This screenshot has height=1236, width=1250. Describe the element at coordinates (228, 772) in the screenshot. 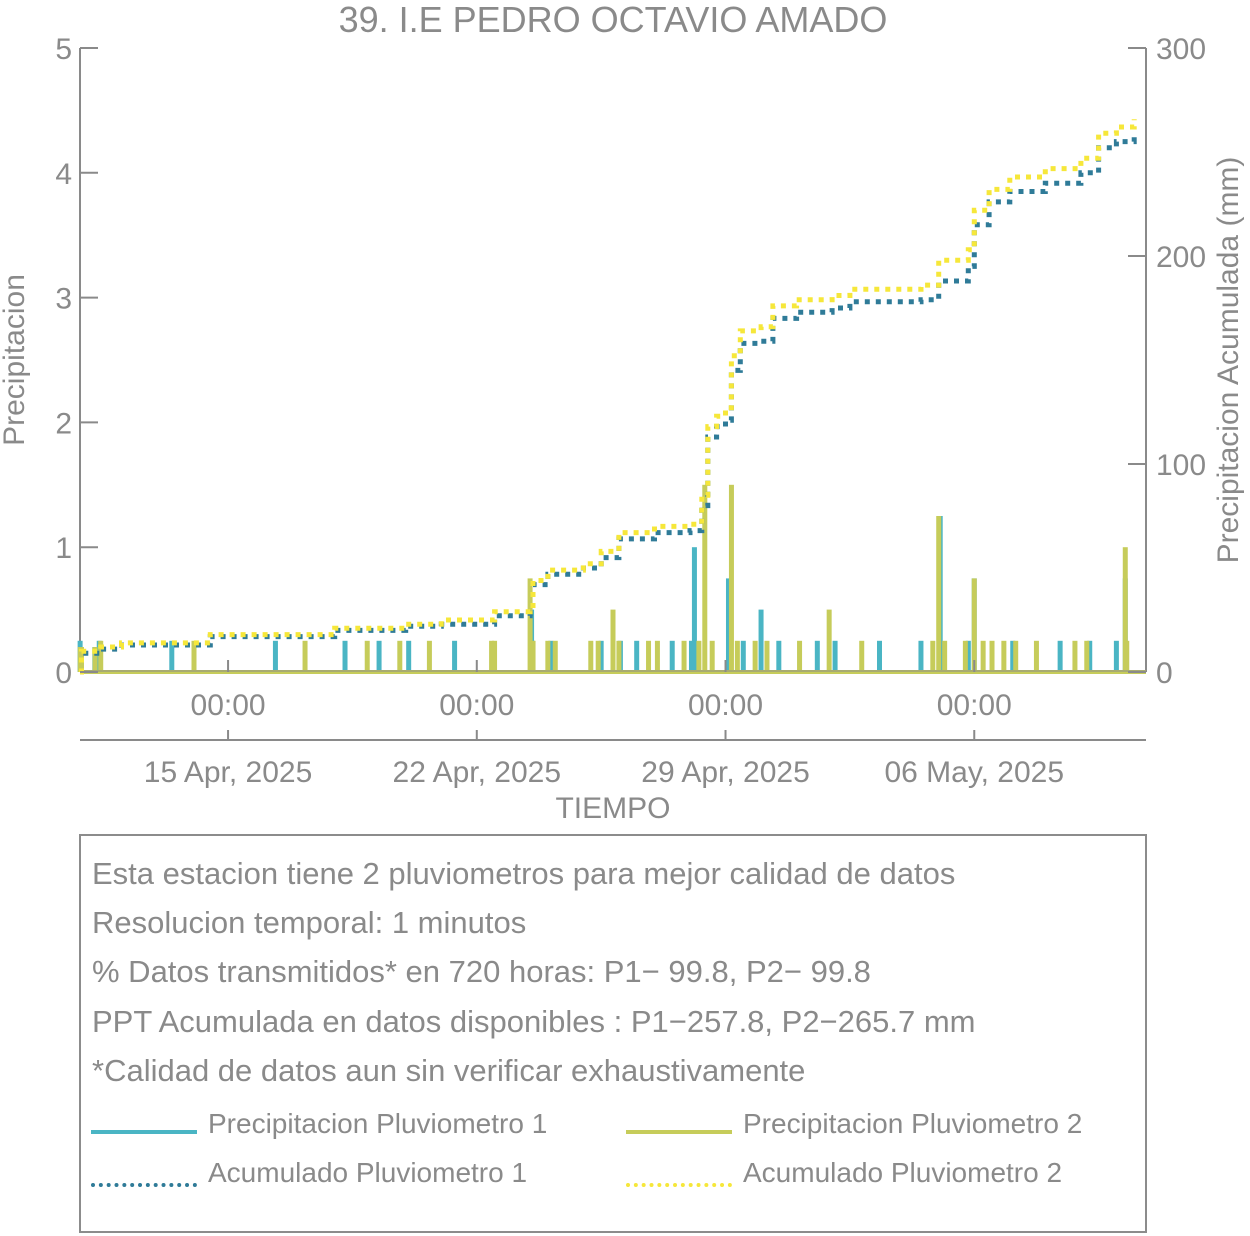

I see `x-tick-date-0: 15 Apr, 2025` at that location.